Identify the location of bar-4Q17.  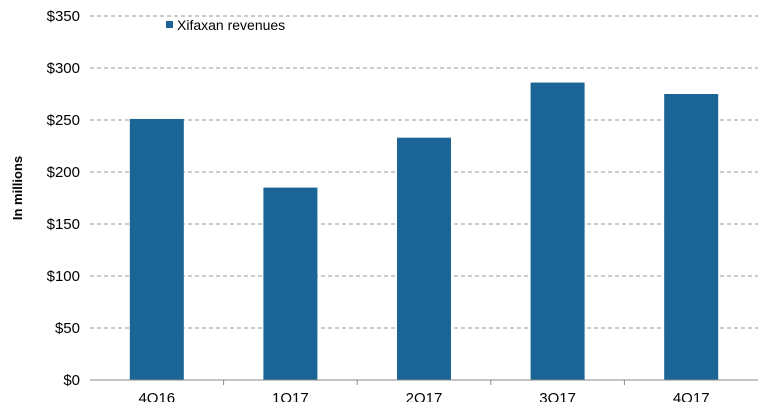
(691, 237).